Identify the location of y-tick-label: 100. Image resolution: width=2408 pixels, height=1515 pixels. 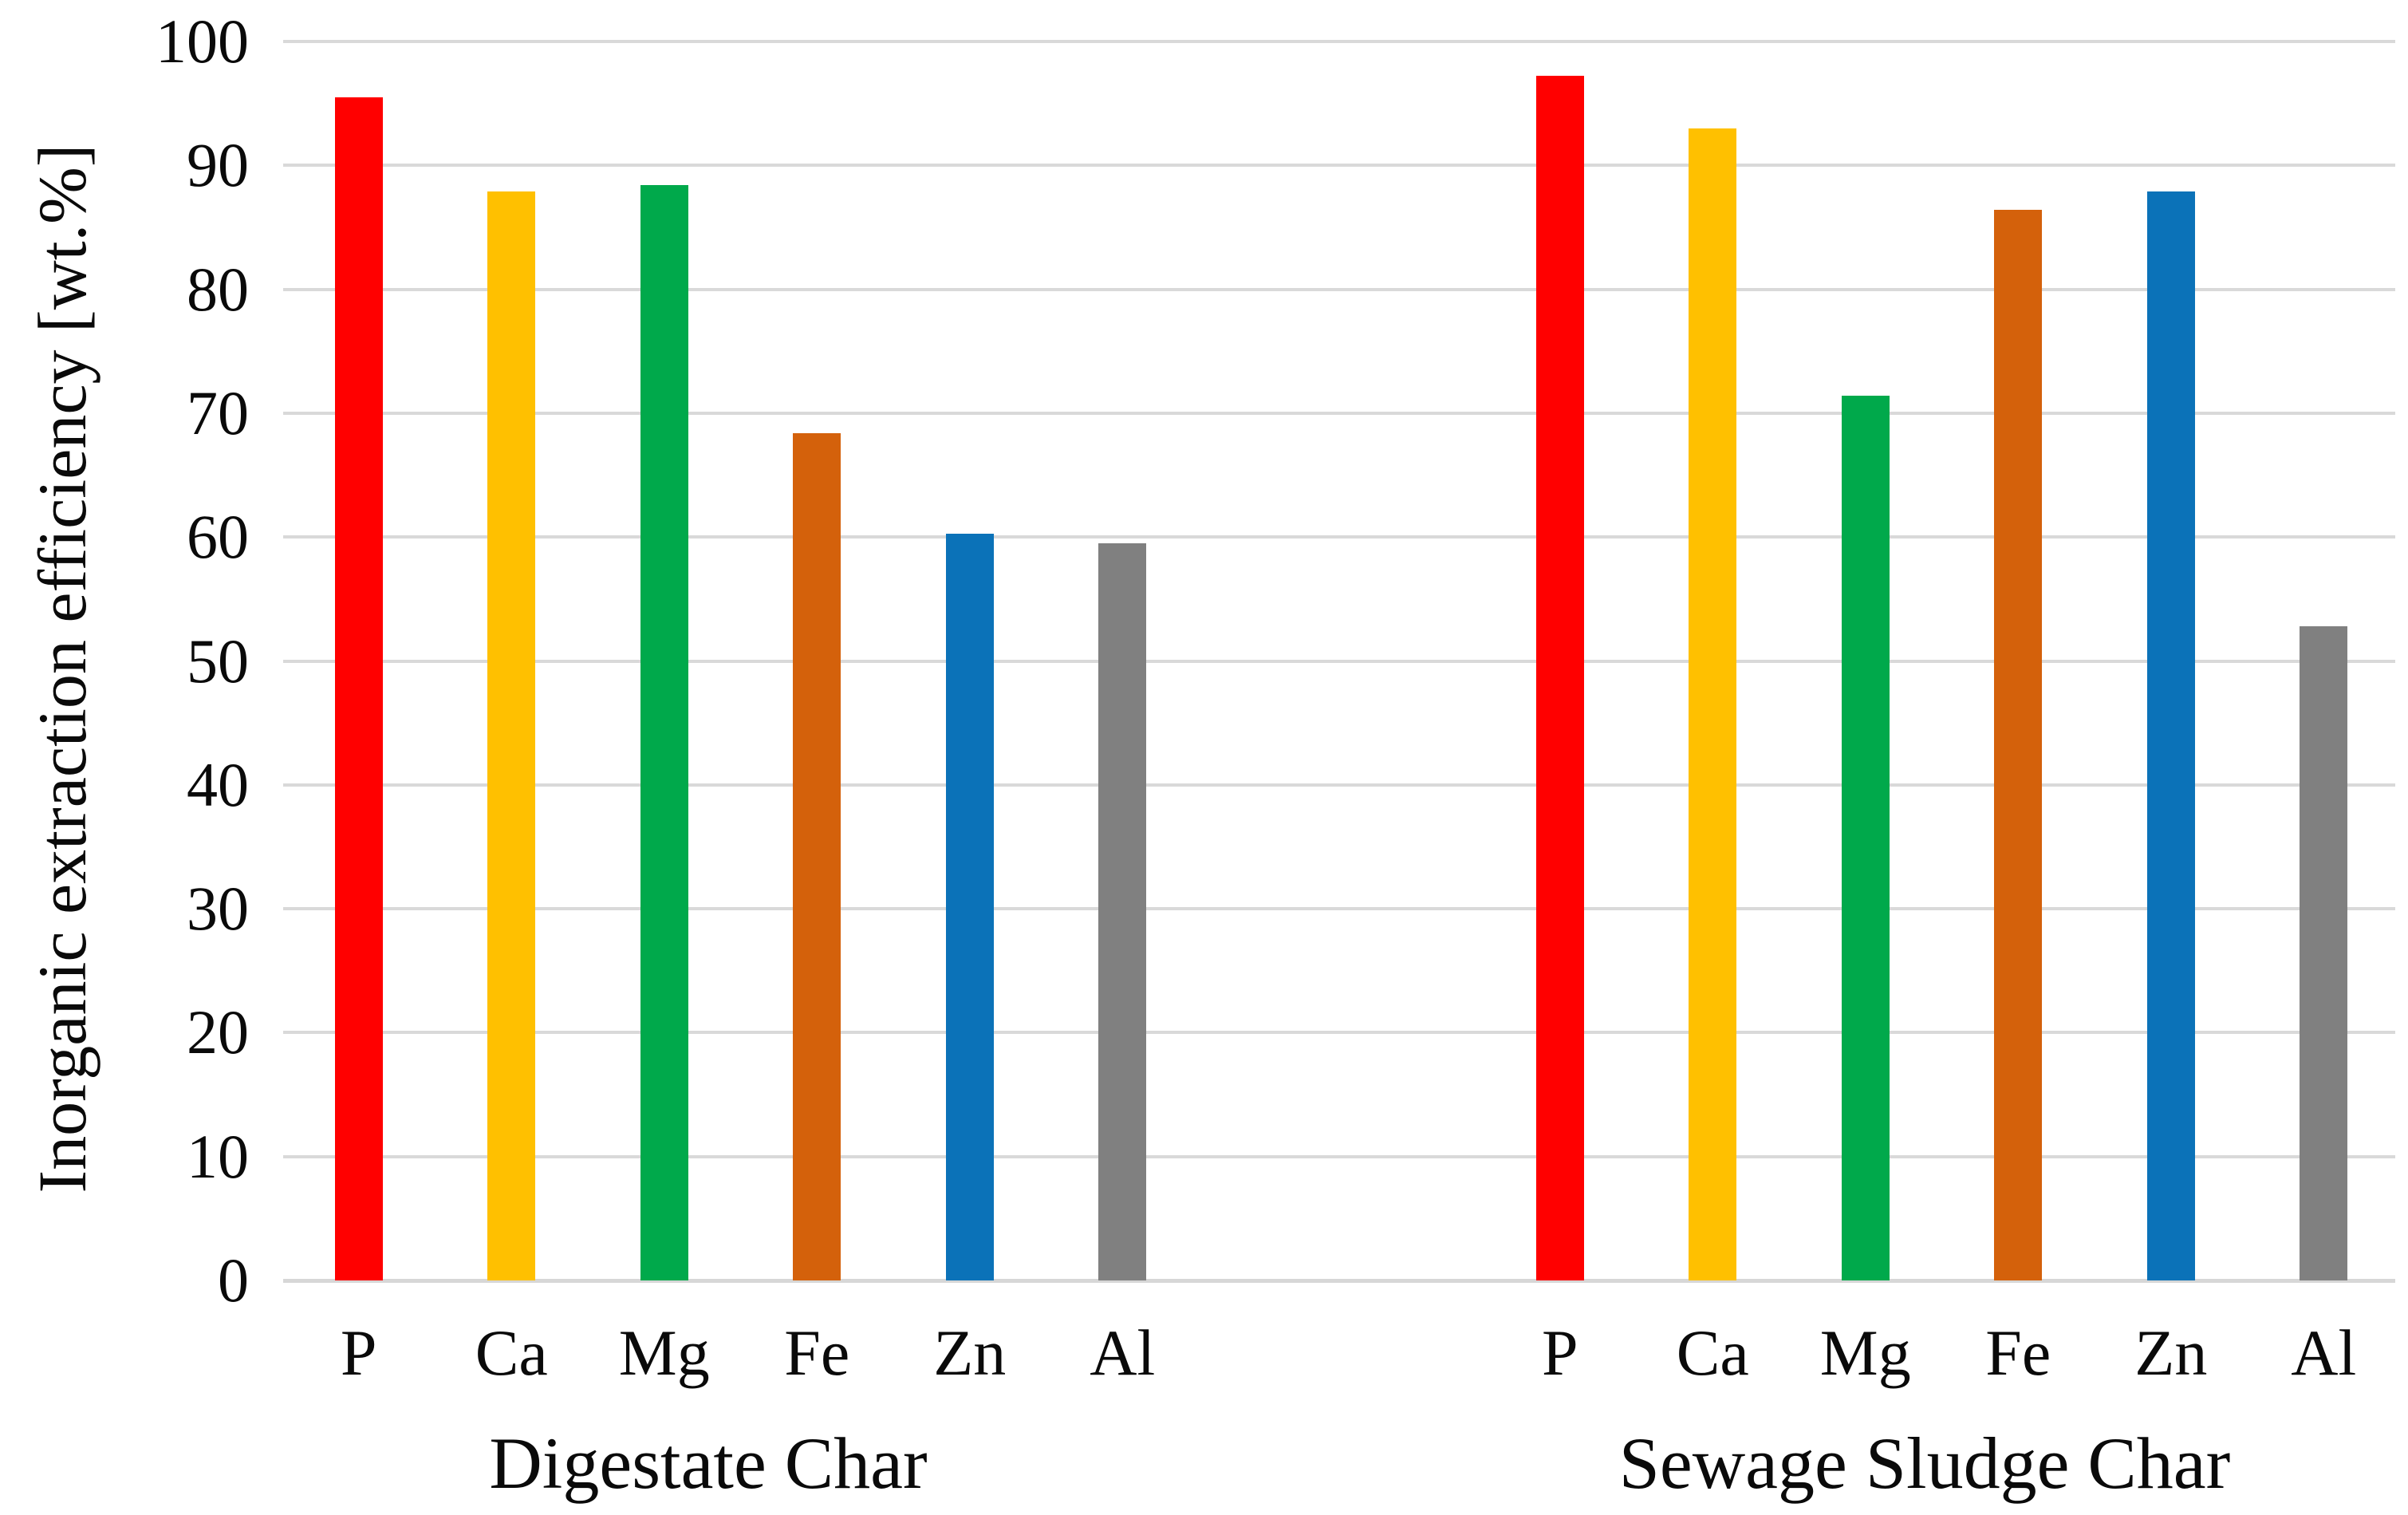
(202, 41).